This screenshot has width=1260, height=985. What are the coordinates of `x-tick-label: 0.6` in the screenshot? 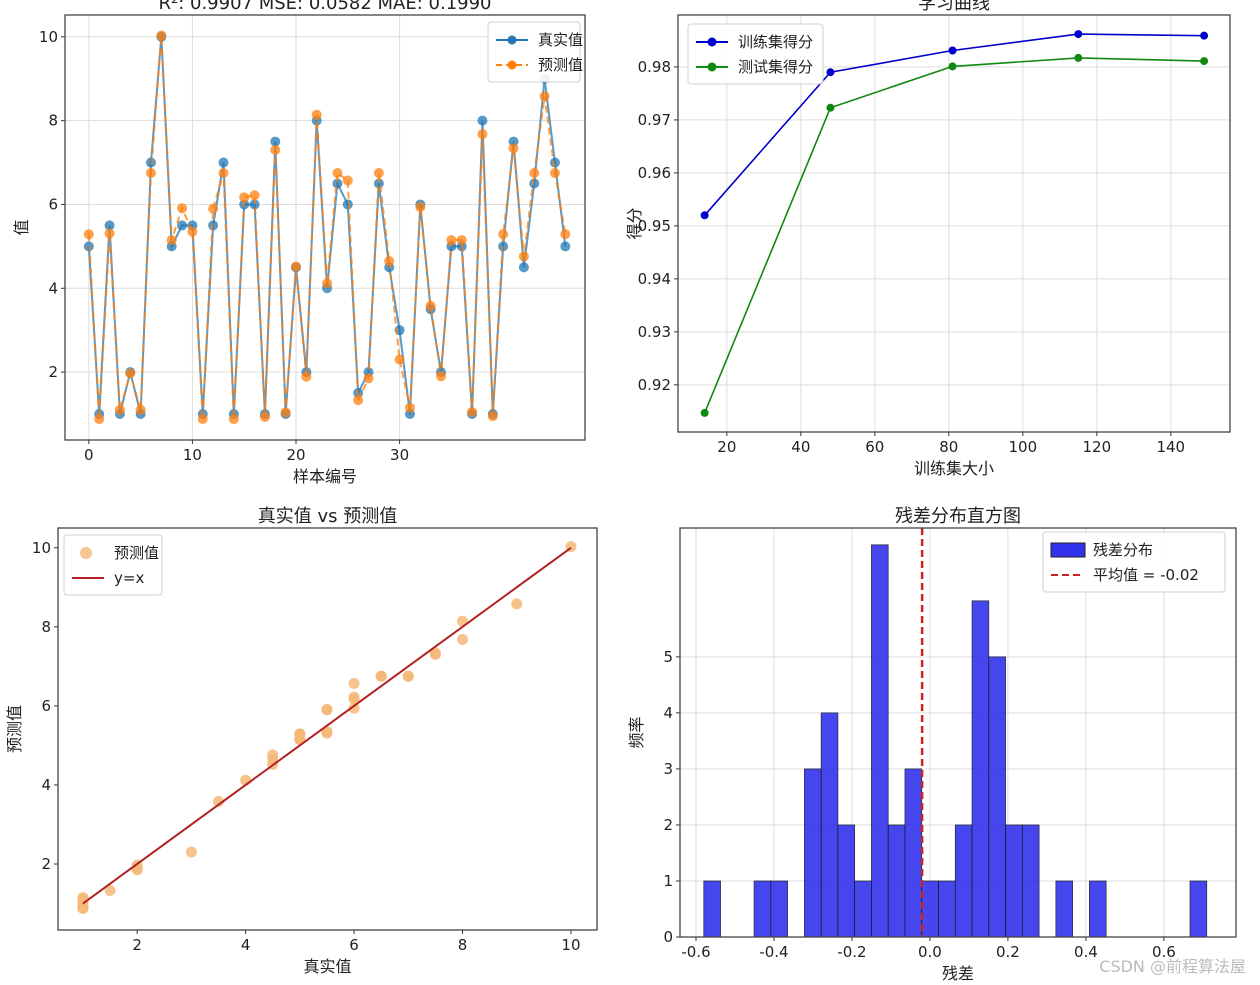 It's located at (1164, 952).